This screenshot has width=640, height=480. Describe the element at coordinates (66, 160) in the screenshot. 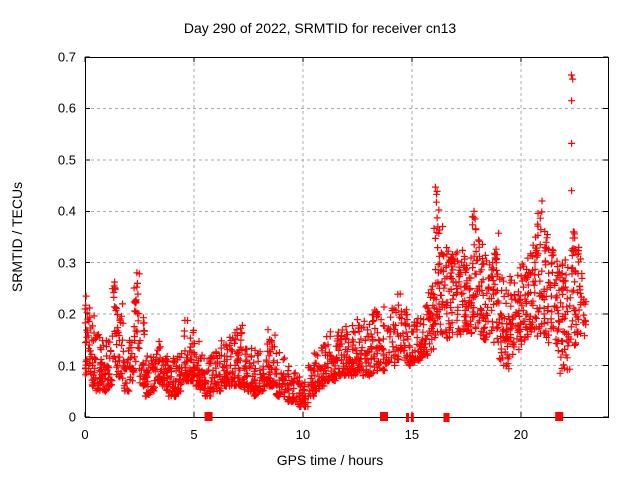

I see `y-tick-label: 0.5` at that location.